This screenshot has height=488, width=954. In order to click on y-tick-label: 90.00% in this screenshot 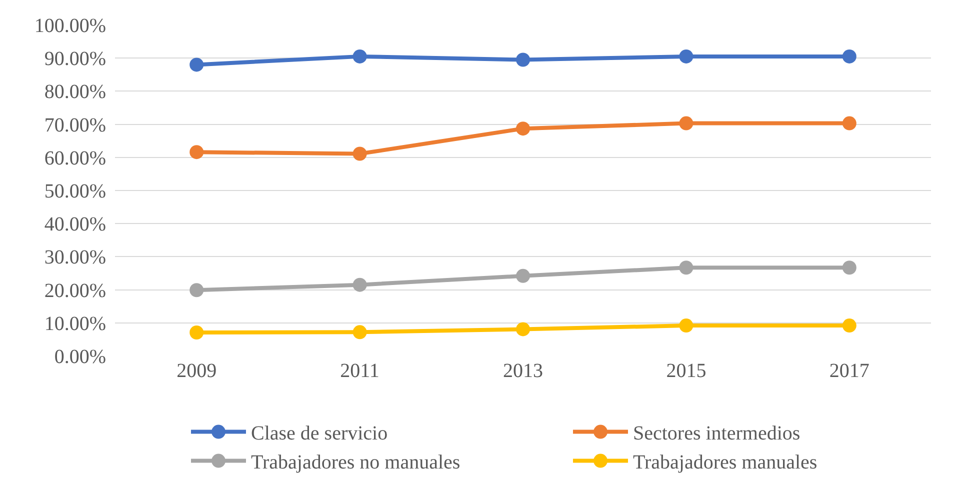, I will do `click(75, 59)`.